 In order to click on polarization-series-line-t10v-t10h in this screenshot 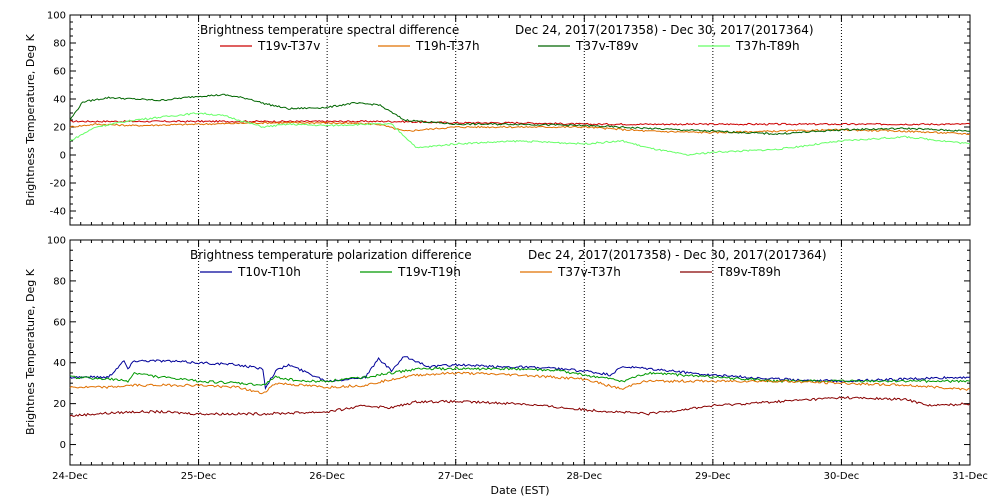, I will do `click(520, 373)`.